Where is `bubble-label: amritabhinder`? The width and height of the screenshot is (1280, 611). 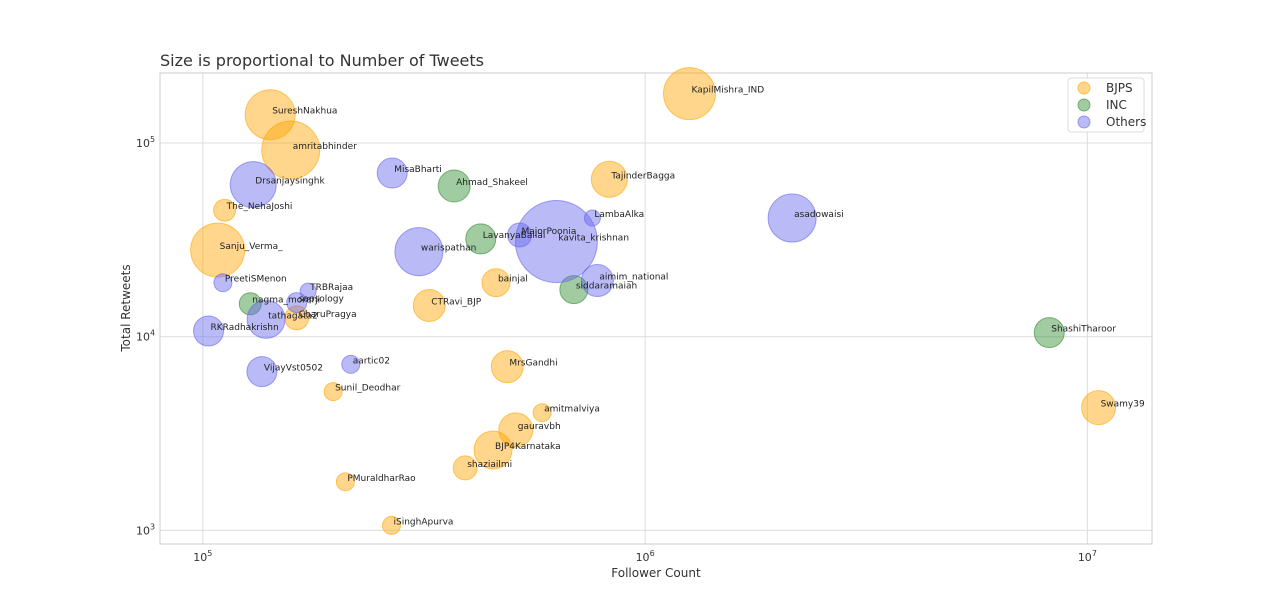 bubble-label: amritabhinder is located at coordinates (325, 147).